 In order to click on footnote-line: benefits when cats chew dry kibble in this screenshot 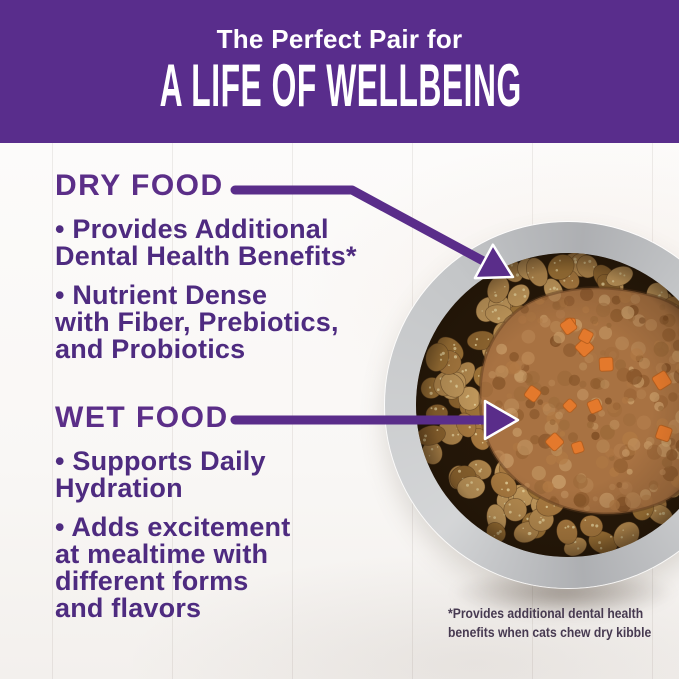, I will do `click(550, 632)`.